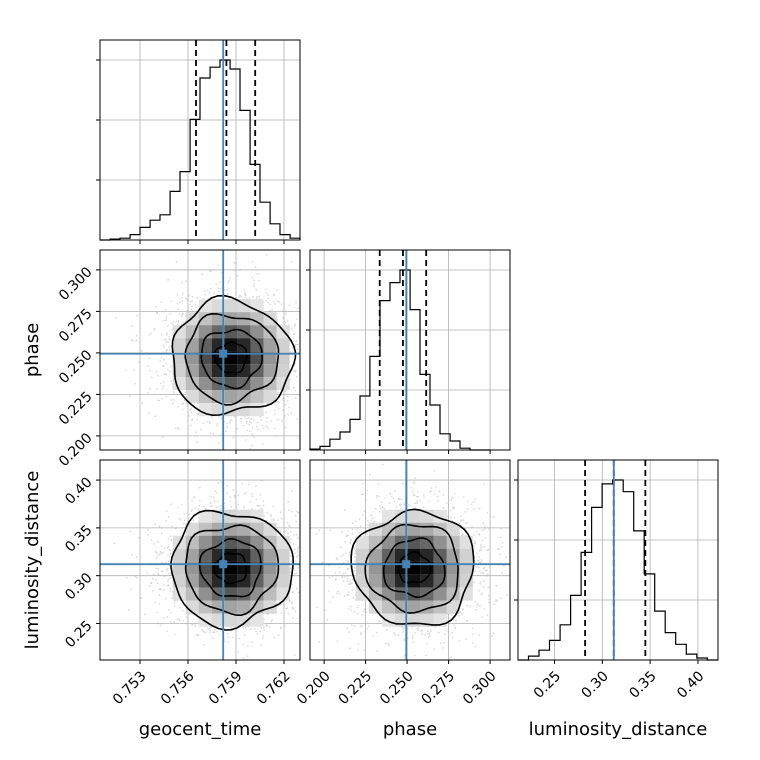  I want to click on scatter-panel-geocent_time-vs-luminosity_distance, so click(198, 561).